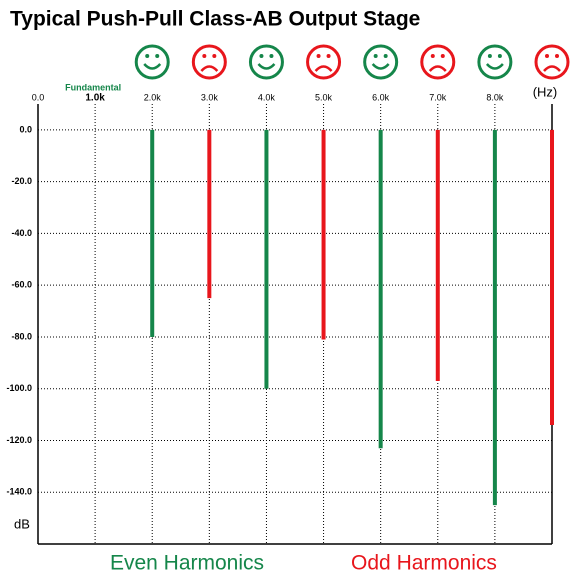  Describe the element at coordinates (267, 97) in the screenshot. I see `x-tick-label: 4.0k` at that location.